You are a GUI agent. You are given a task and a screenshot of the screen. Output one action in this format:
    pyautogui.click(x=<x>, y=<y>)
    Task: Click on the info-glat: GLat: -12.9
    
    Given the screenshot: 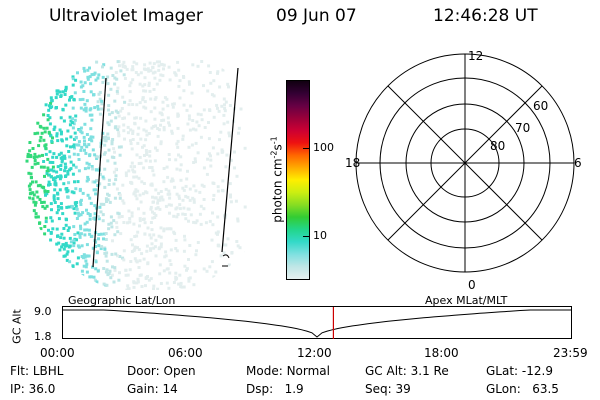 What is the action you would take?
    pyautogui.click(x=519, y=371)
    